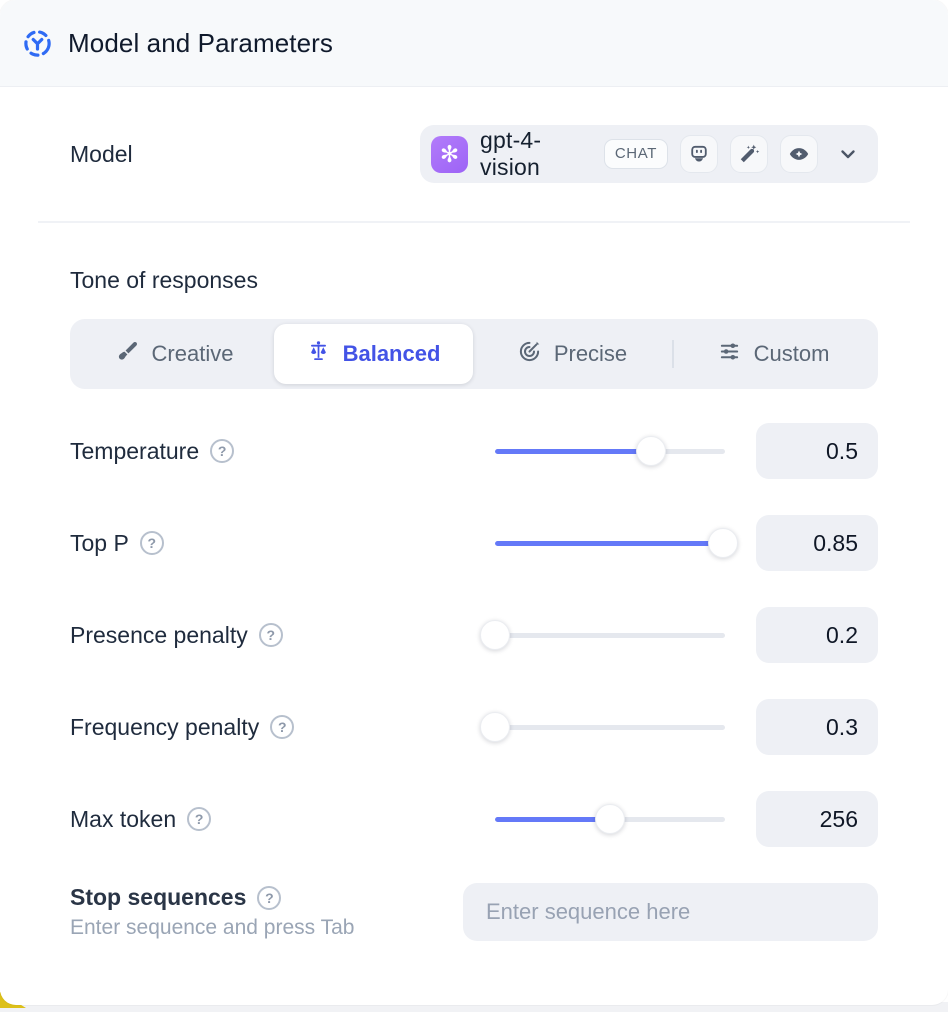 Image resolution: width=948 pixels, height=1012 pixels. Describe the element at coordinates (699, 154) in the screenshot. I see `chat-bot-icon` at that location.